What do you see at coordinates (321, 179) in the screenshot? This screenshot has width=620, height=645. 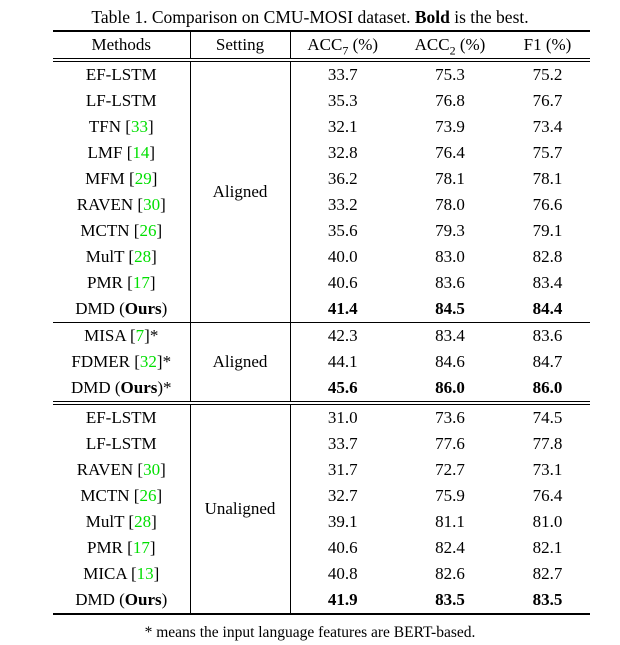 I see `table-row: MFM [29] 36.2 78.1 78.1` at bounding box center [321, 179].